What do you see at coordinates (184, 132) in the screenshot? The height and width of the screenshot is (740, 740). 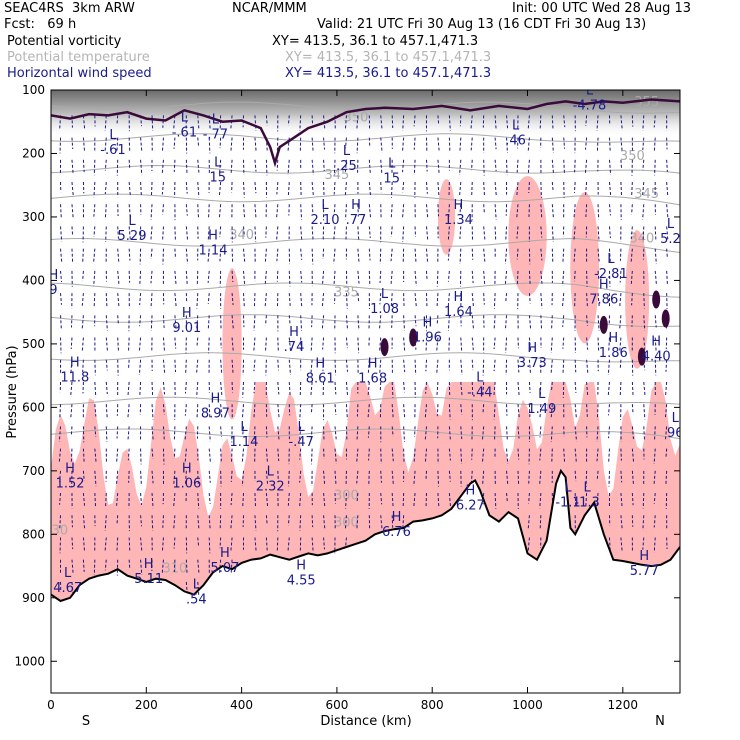 I see `wind-extremum-value: -.61` at bounding box center [184, 132].